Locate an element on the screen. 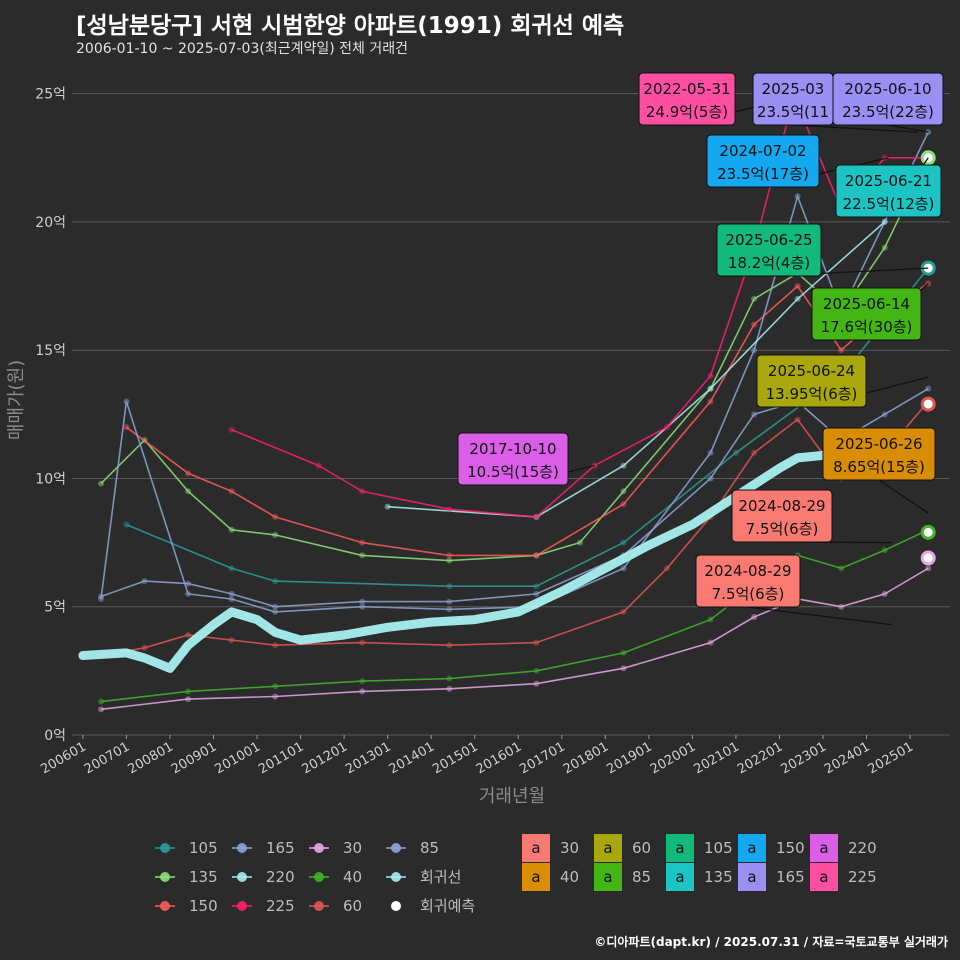 Image resolution: width=960 pixels, height=960 pixels. legend-label: 60 is located at coordinates (352, 906).